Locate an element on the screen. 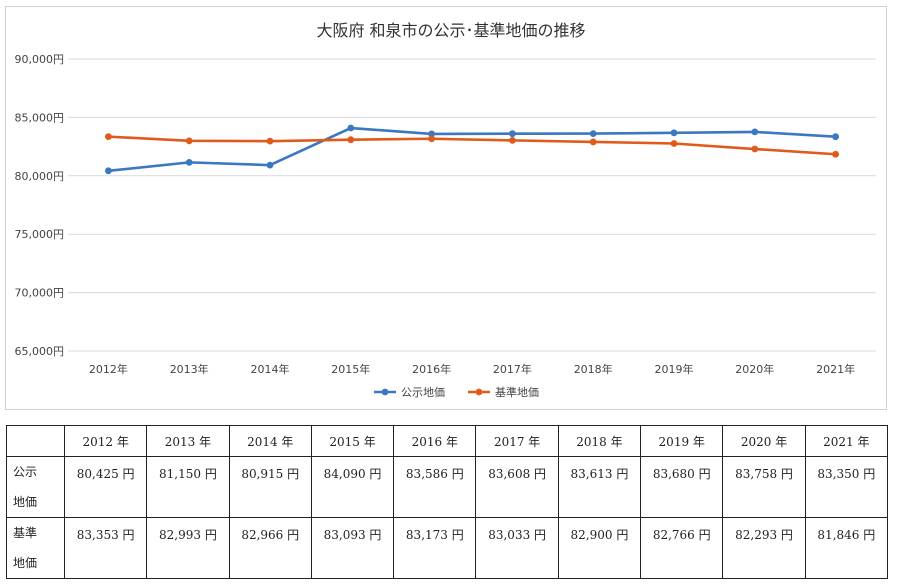 The width and height of the screenshot is (900, 588). table-cell: 82,293 円 is located at coordinates (764, 548).